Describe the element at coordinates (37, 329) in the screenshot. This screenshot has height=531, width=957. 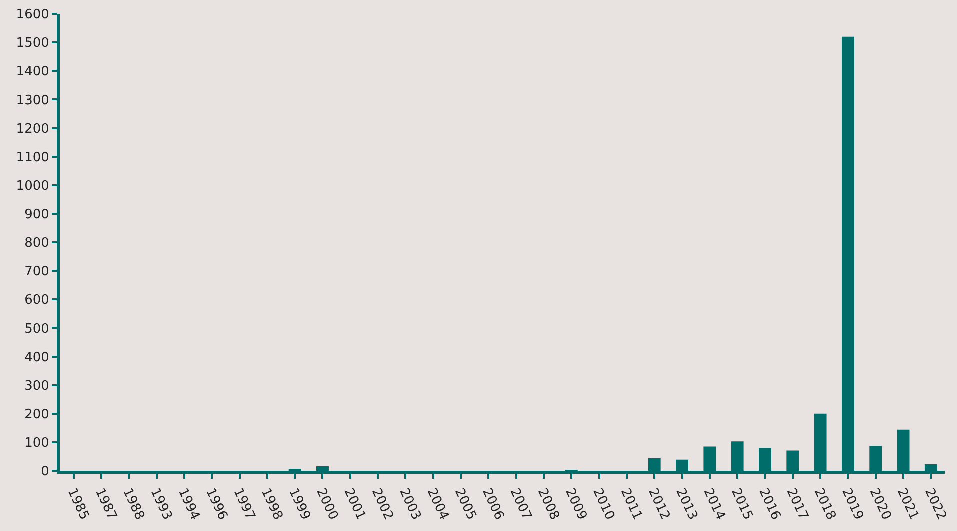
I see `y-tick-label: 500` at that location.